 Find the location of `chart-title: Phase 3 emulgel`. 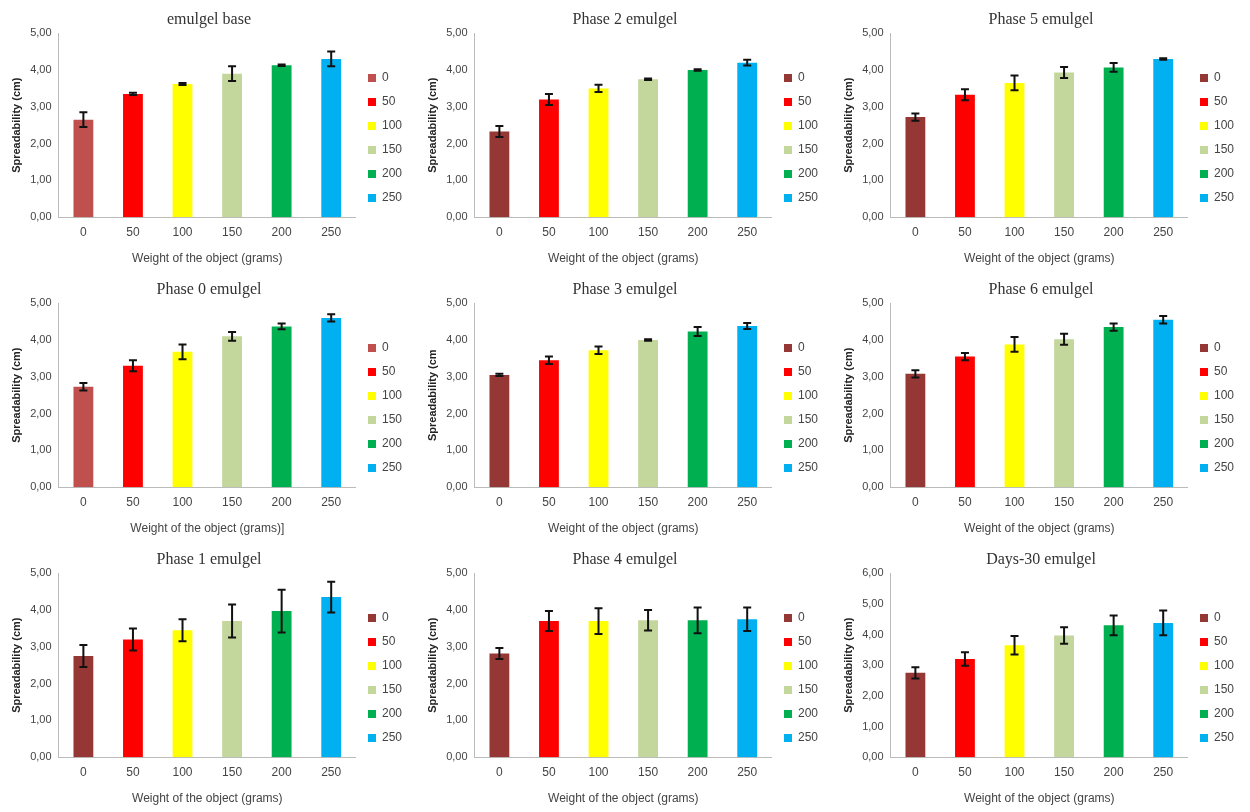

chart-title: Phase 3 emulgel is located at coordinates (625, 288).